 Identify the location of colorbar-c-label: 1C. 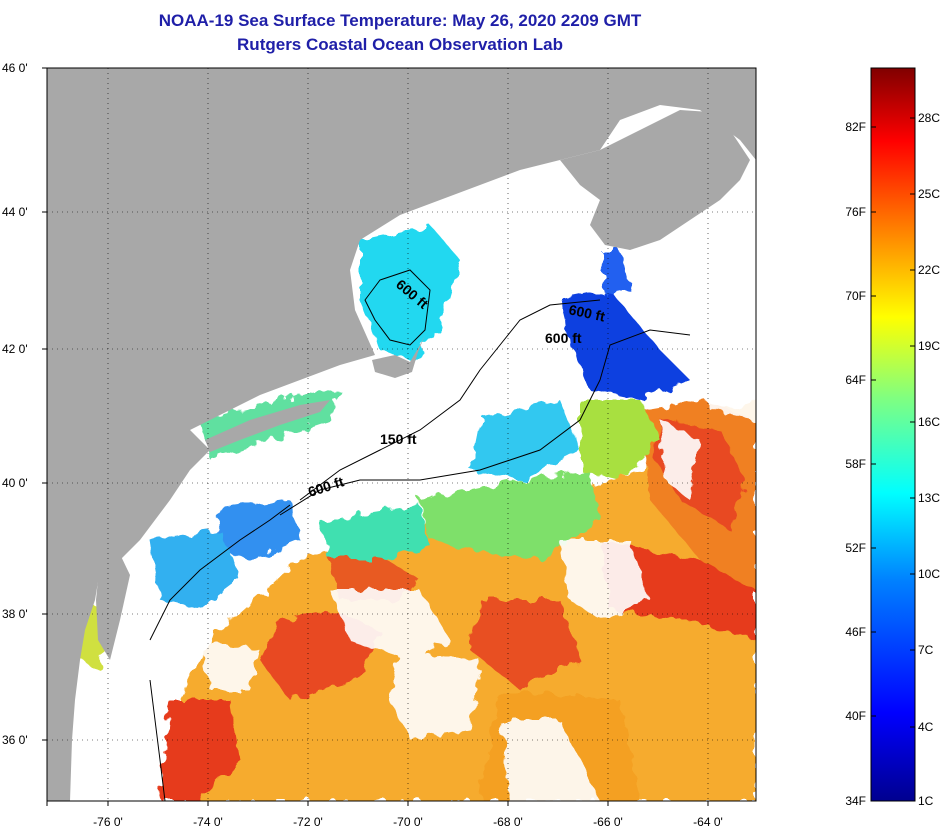
(926, 801).